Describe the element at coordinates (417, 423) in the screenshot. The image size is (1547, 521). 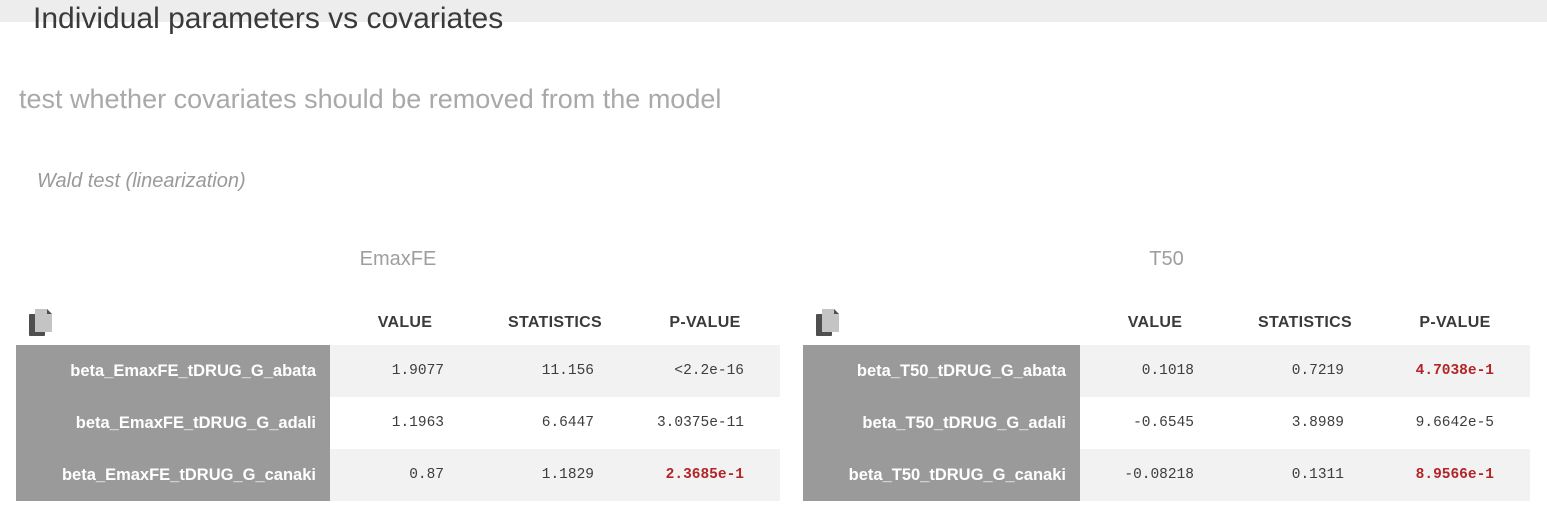
I see `cell-value: 1.1963` at that location.